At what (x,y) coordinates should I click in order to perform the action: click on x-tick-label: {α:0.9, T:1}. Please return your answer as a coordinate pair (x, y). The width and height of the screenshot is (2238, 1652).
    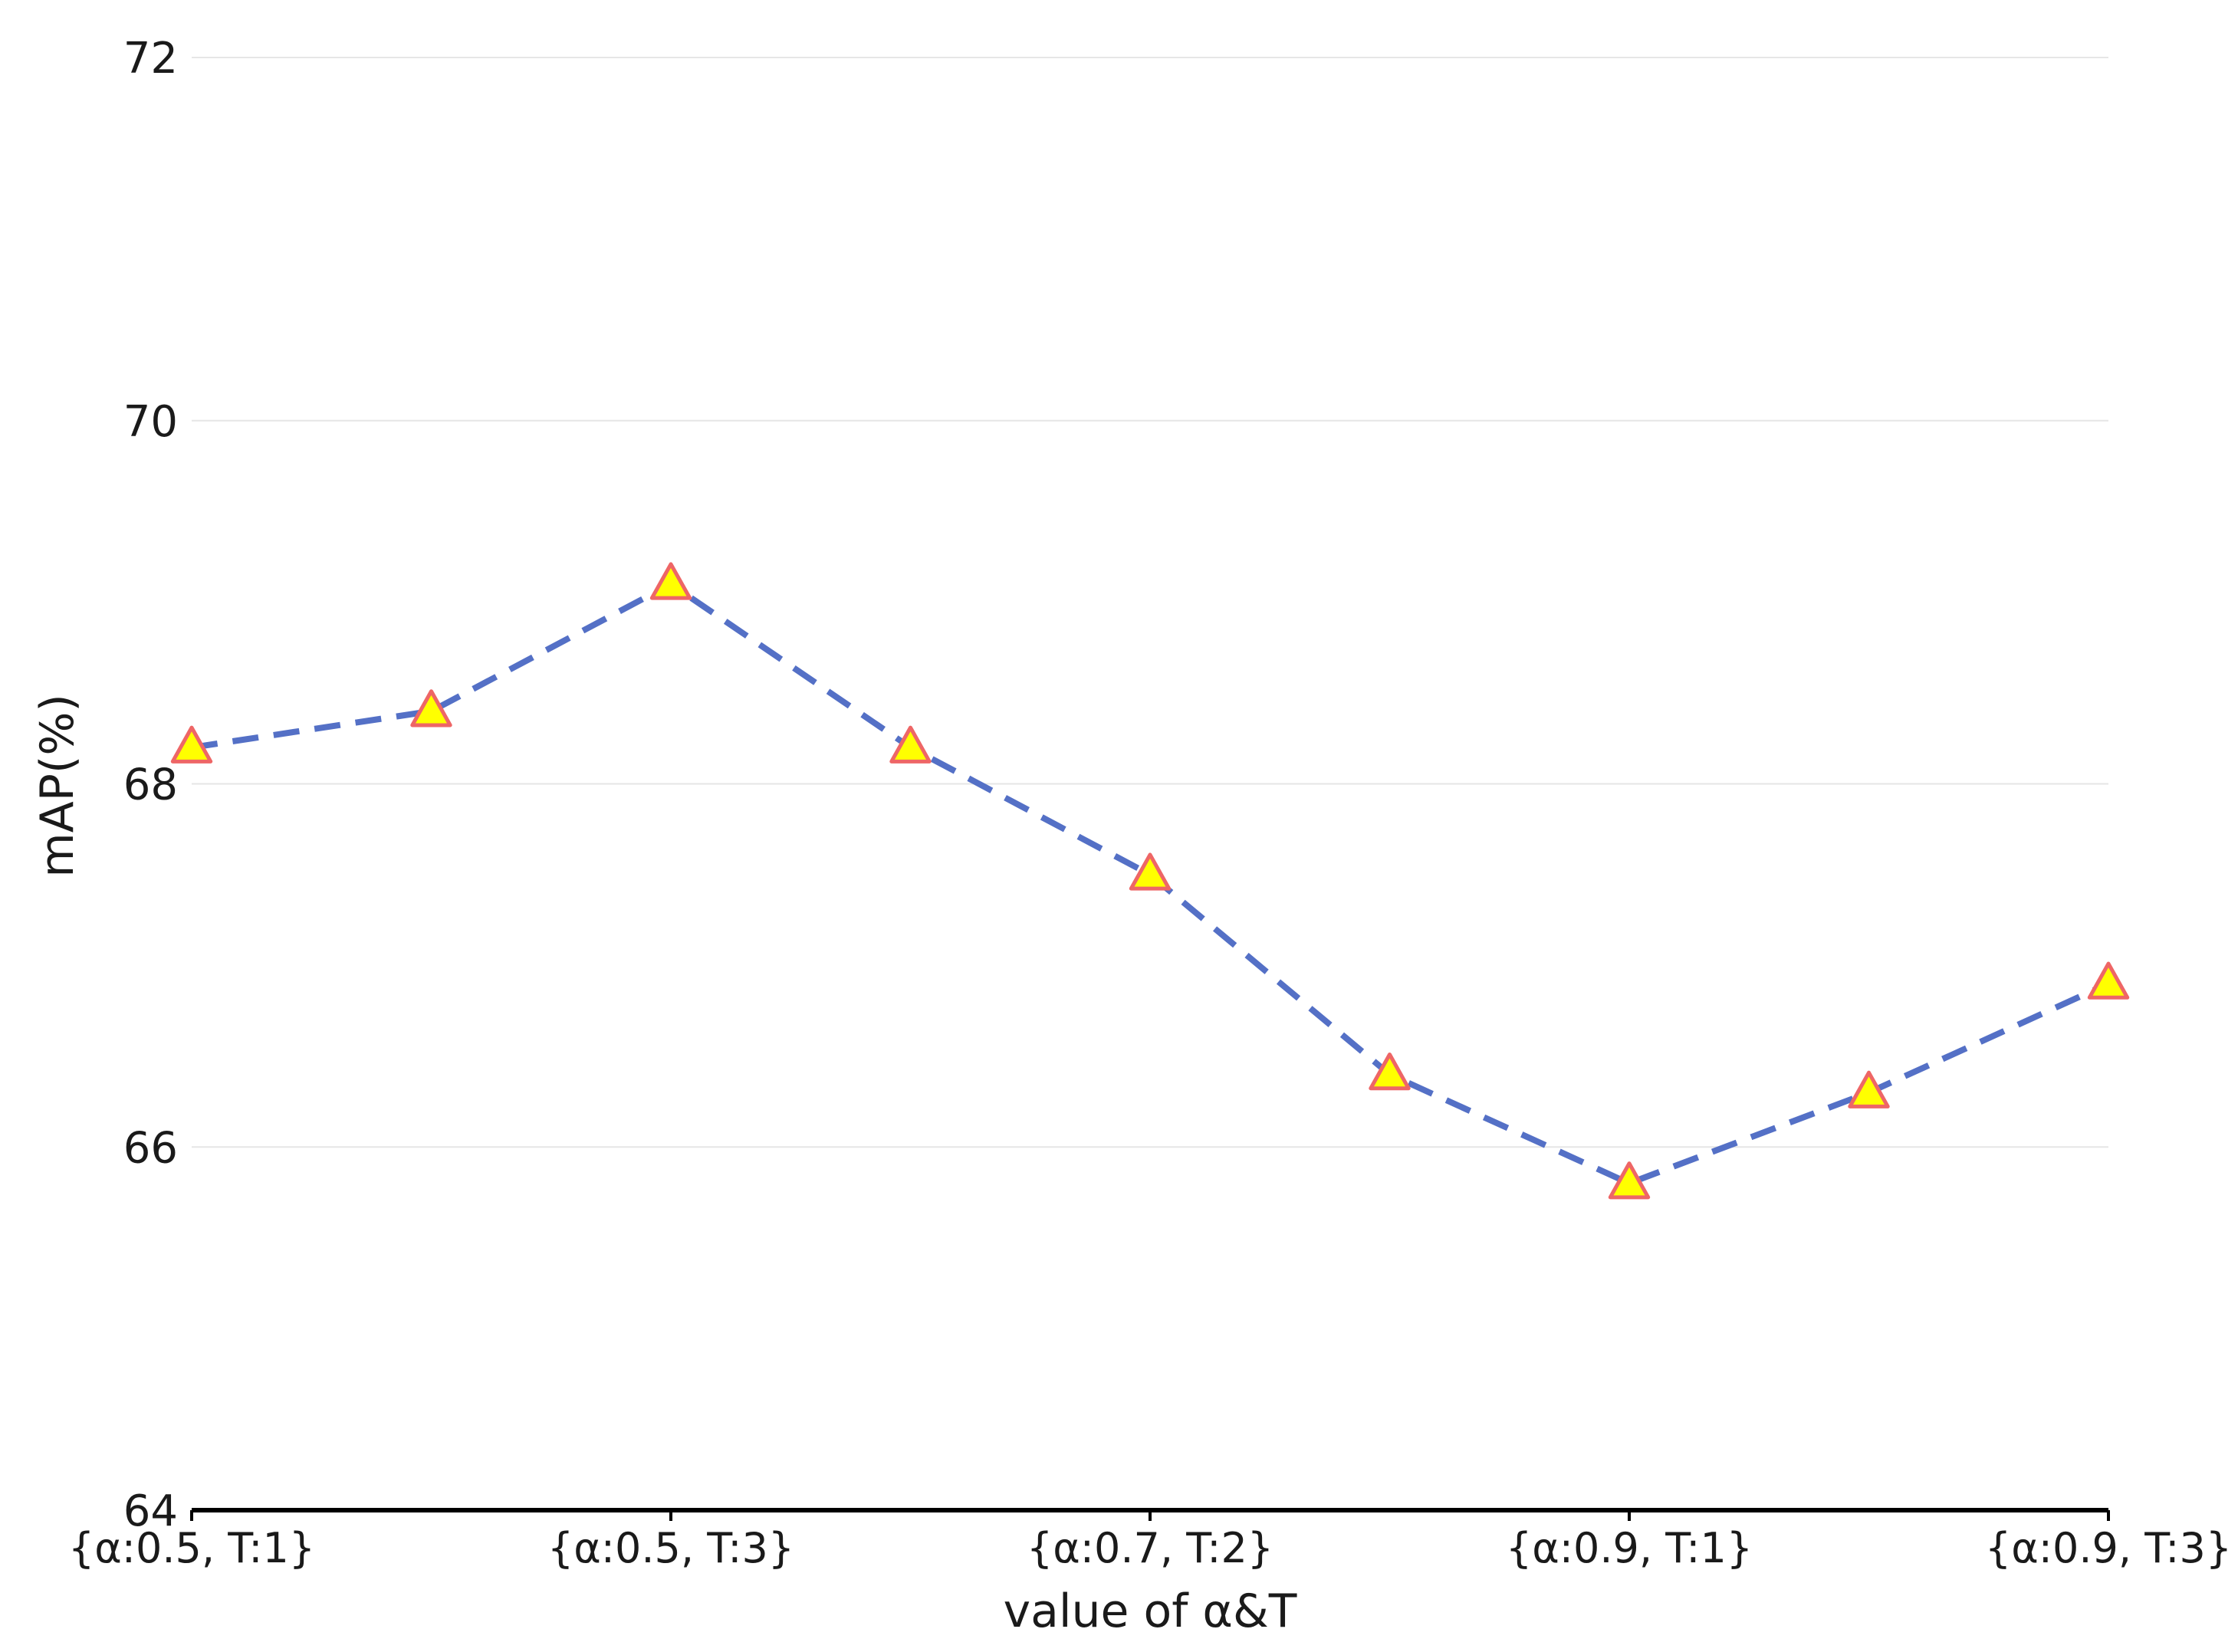
    Looking at the image, I should click on (1630, 1548).